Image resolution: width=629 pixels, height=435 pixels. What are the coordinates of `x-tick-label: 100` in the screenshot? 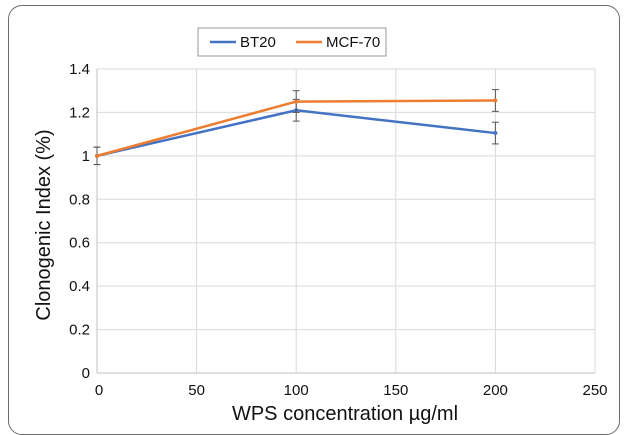 It's located at (296, 390).